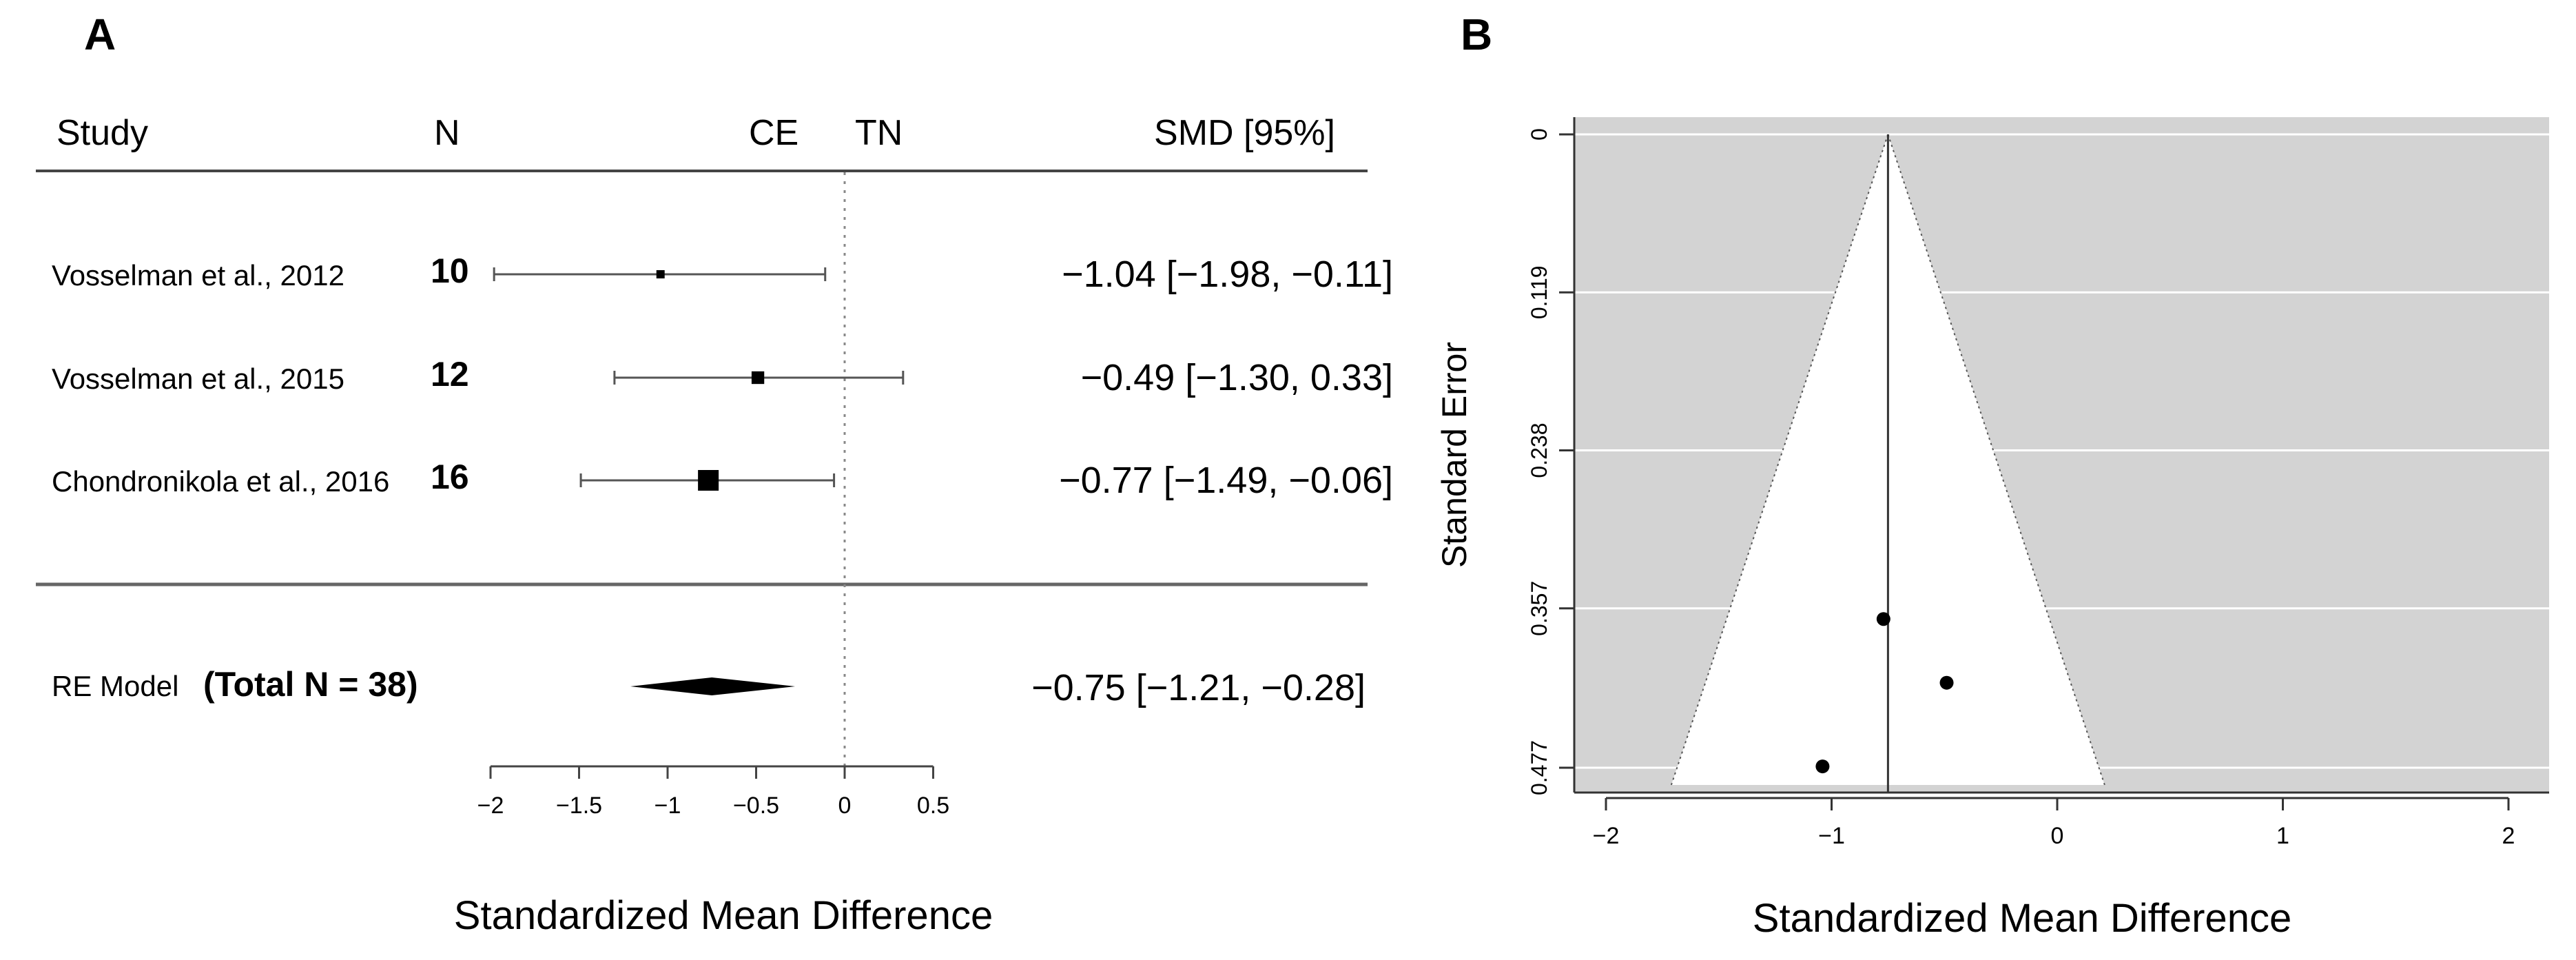 The image size is (2576, 960). What do you see at coordinates (450, 374) in the screenshot?
I see `study-n: 12` at bounding box center [450, 374].